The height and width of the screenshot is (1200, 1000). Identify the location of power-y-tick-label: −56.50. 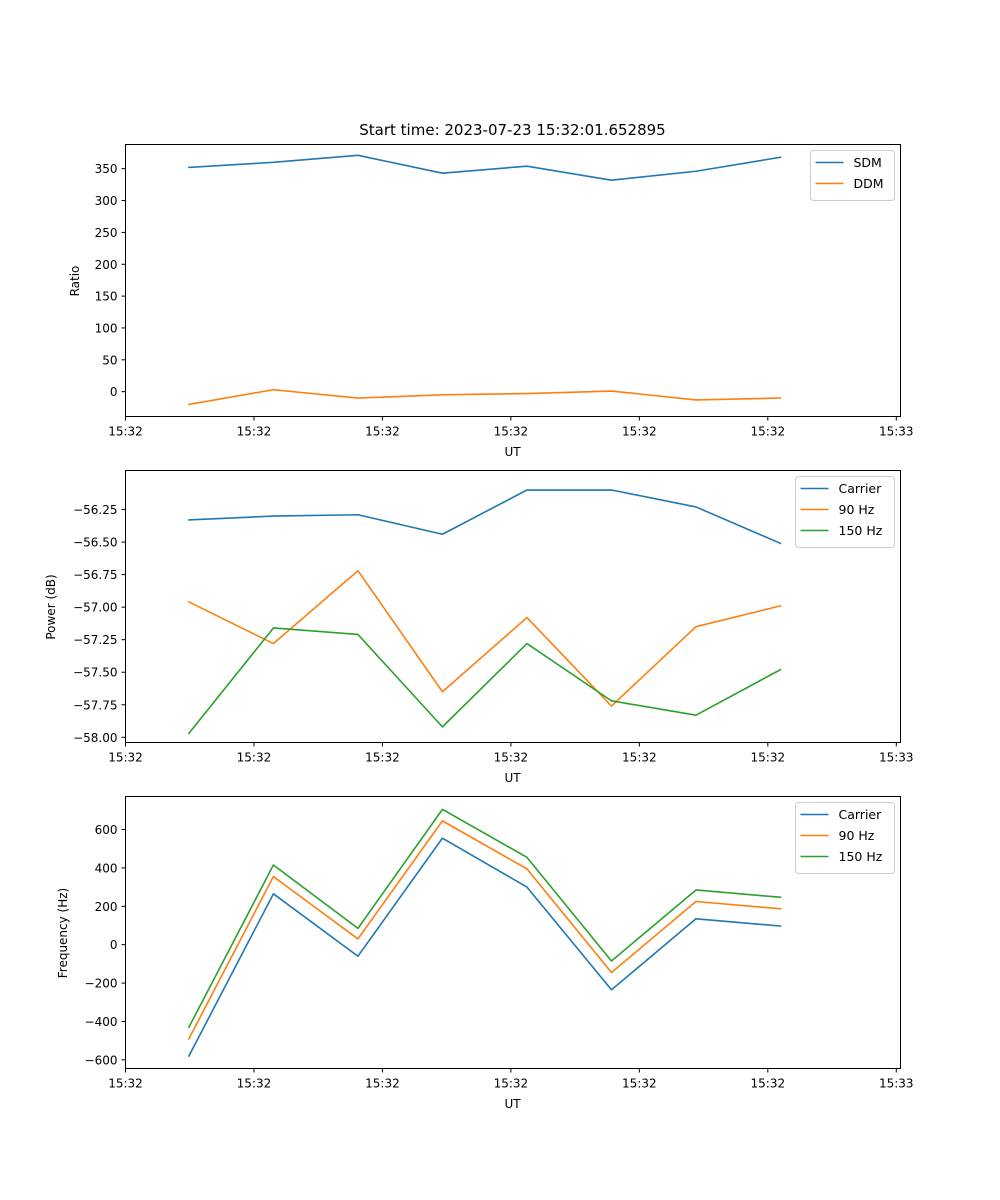
(95, 543).